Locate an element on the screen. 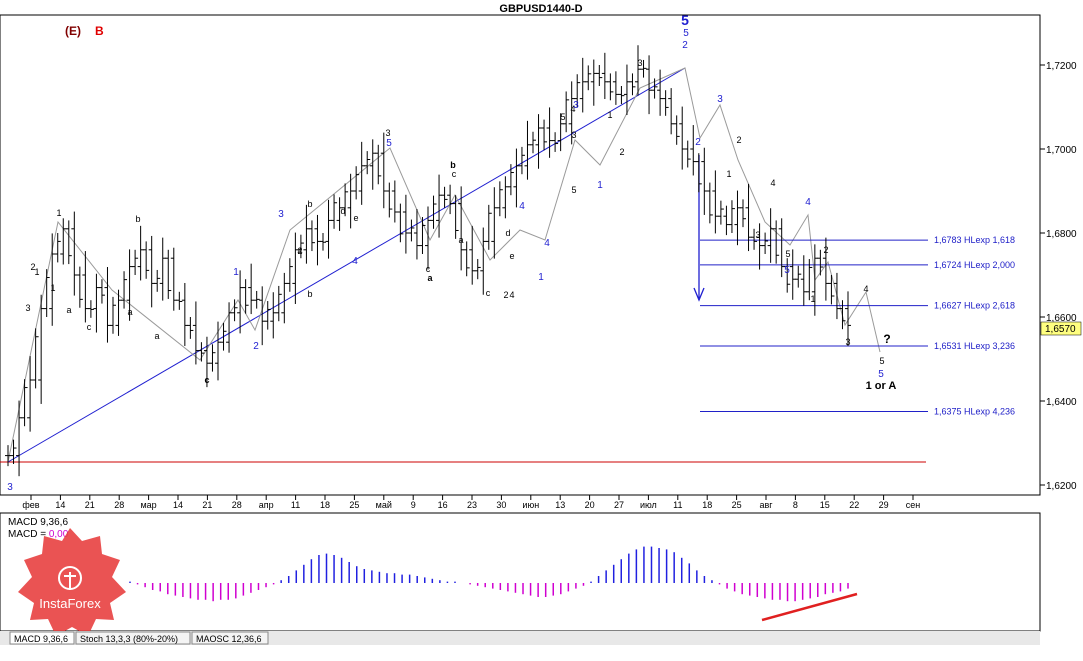 This screenshot has width=1083, height=661. macd-value-label: MACD = 0,00 is located at coordinates (38, 534).